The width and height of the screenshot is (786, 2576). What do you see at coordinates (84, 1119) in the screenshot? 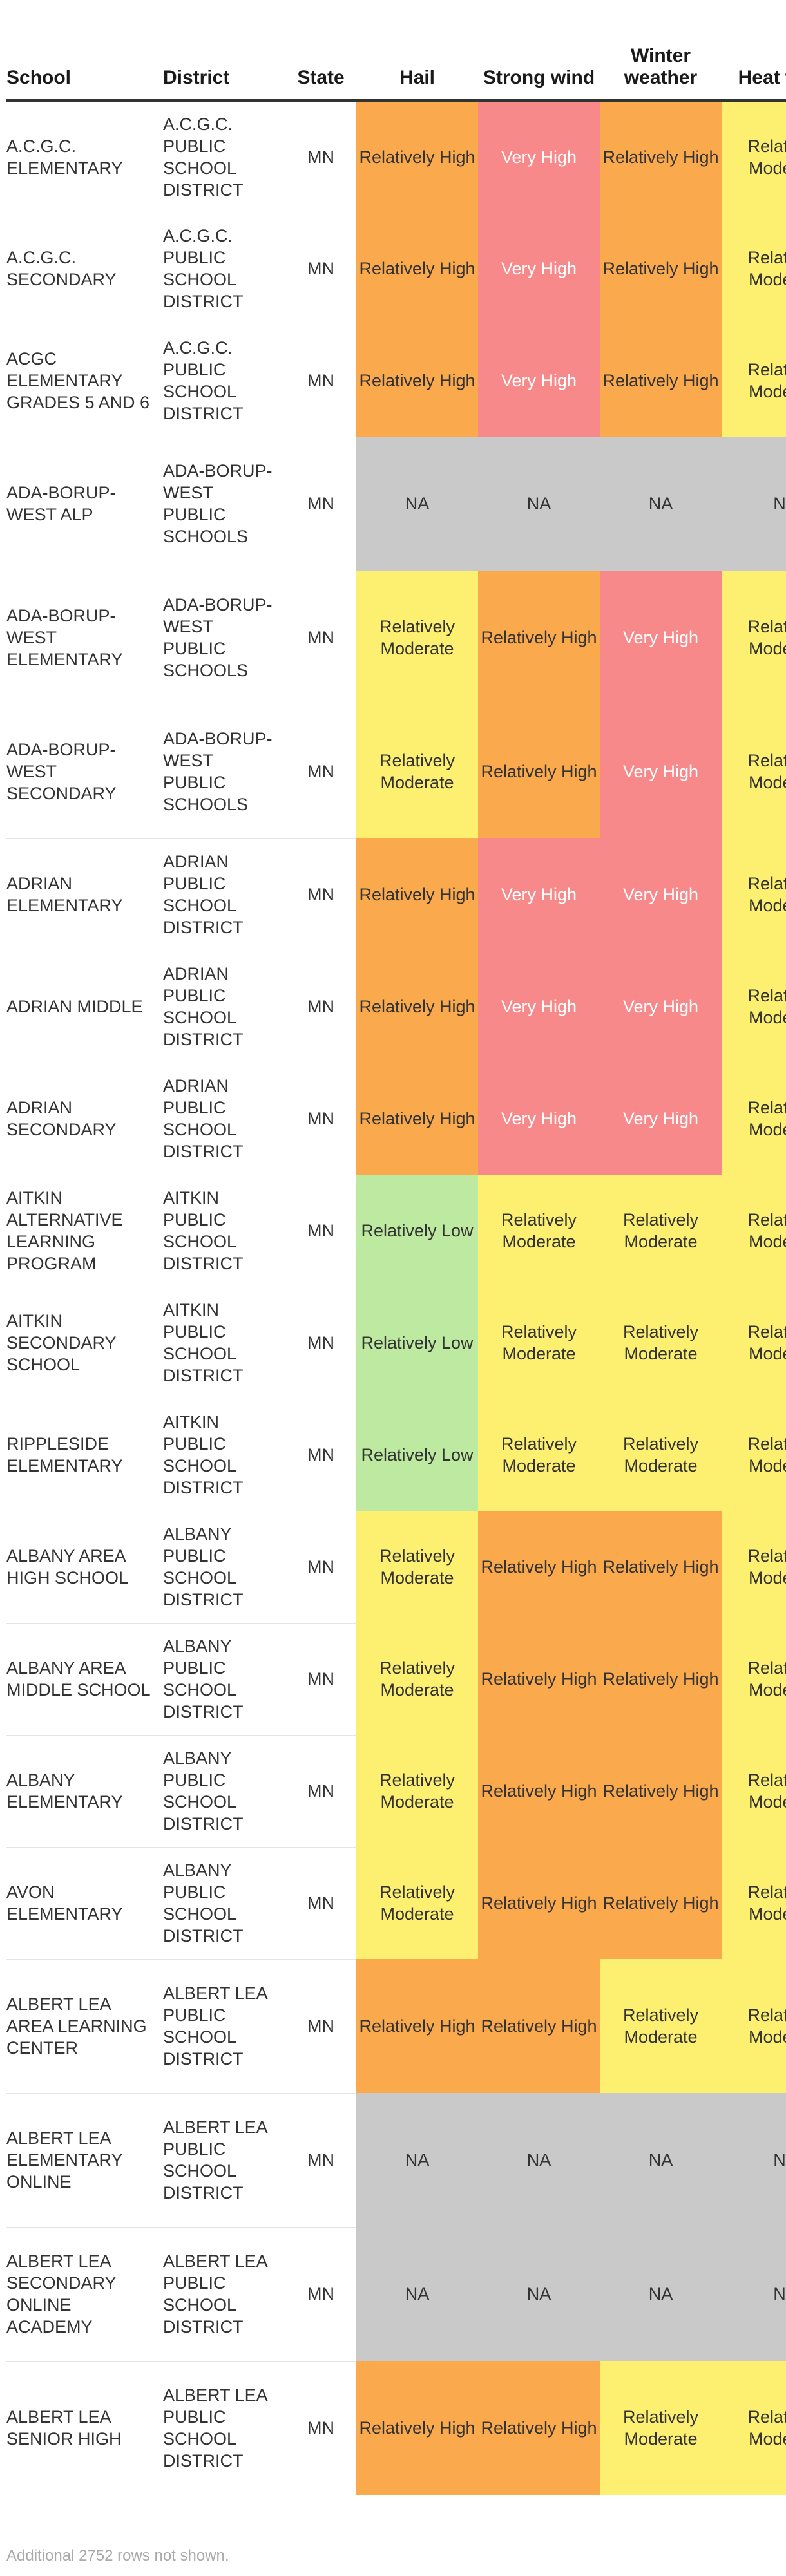
I see `school-name-cell: ADRIAN SECONDARY` at bounding box center [84, 1119].